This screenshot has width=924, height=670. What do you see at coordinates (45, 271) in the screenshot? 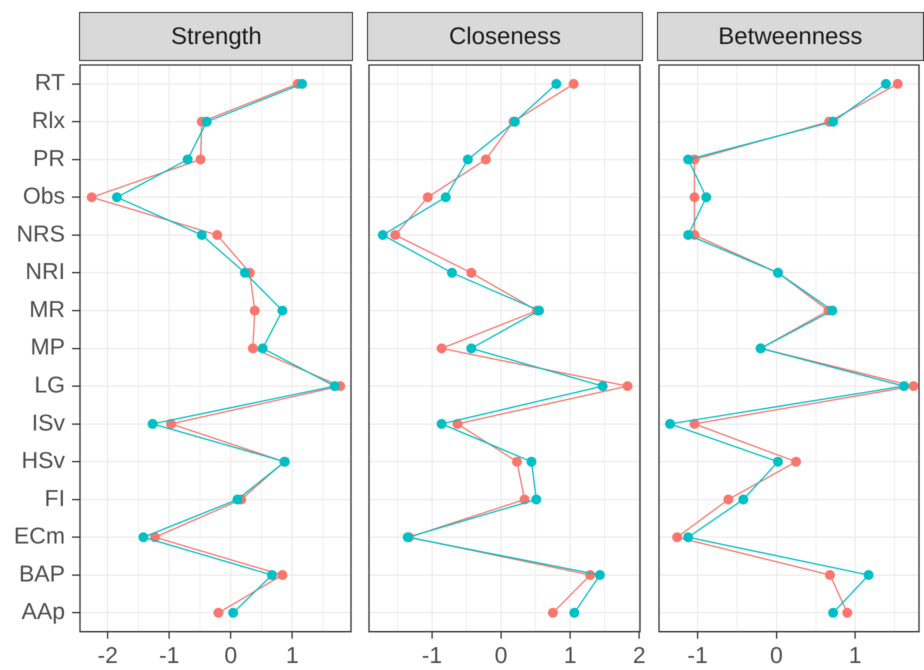
I see `y-tick-label: NRI` at bounding box center [45, 271].